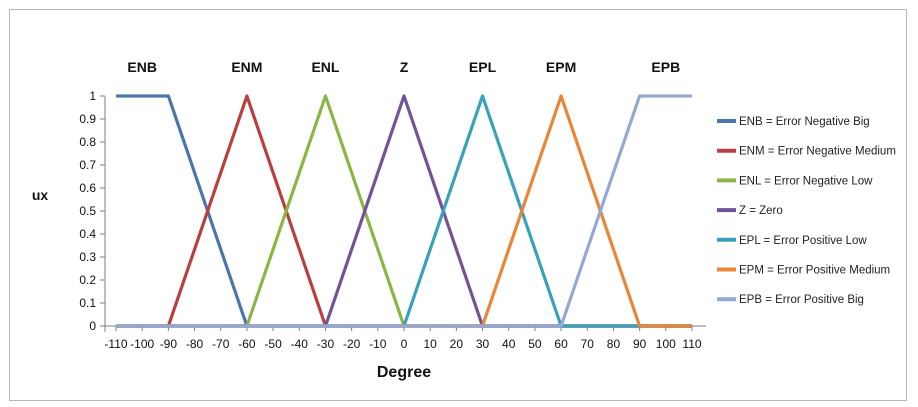 The height and width of the screenshot is (407, 918). Describe the element at coordinates (761, 211) in the screenshot. I see `legend-entry: Z = Zero` at that location.